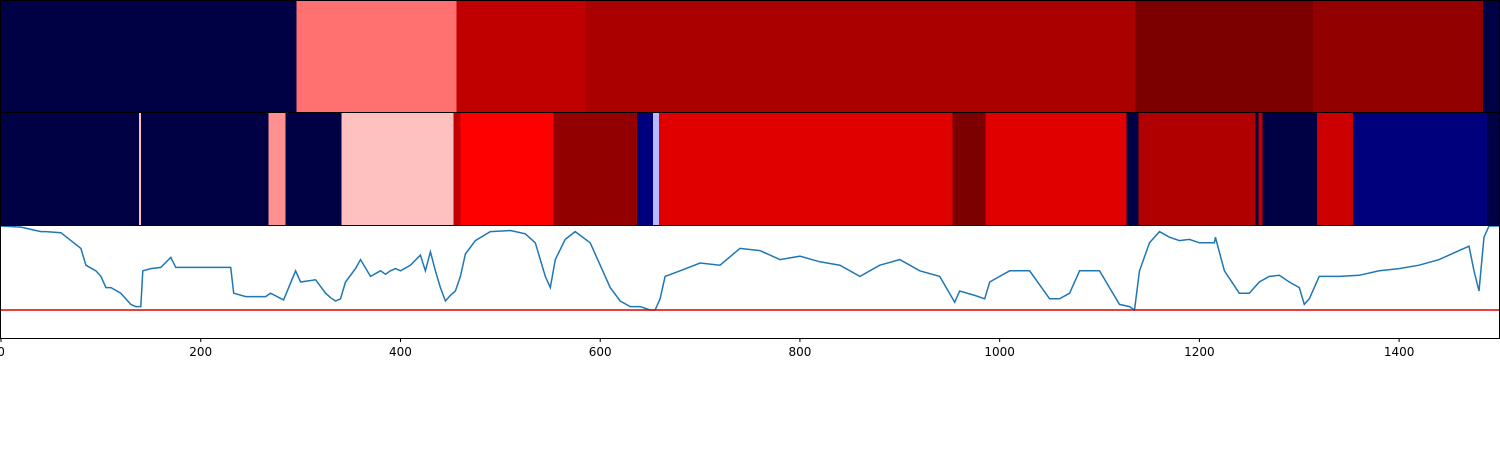 The width and height of the screenshot is (1500, 450). I want to click on x-tick-label-6: 1200, so click(1199, 352).